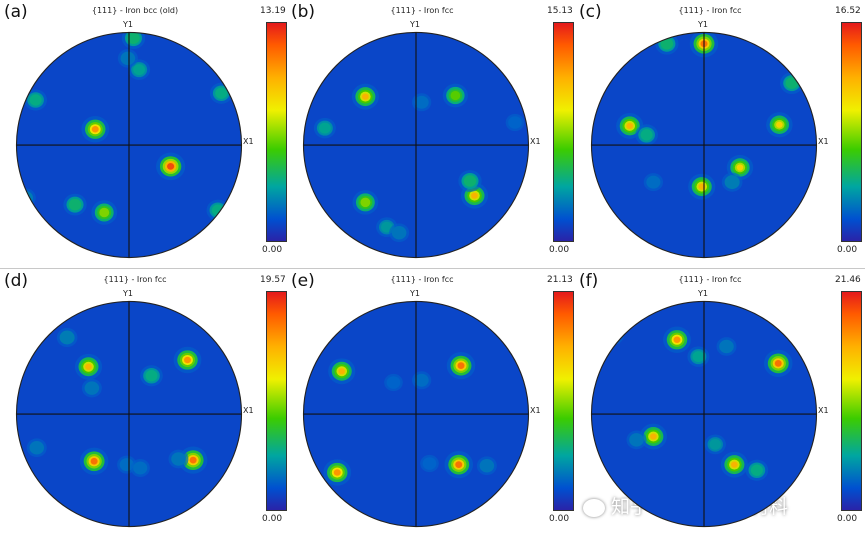 The image size is (865, 541). Describe the element at coordinates (589, 281) in the screenshot. I see `panel-label: (f)` at that location.